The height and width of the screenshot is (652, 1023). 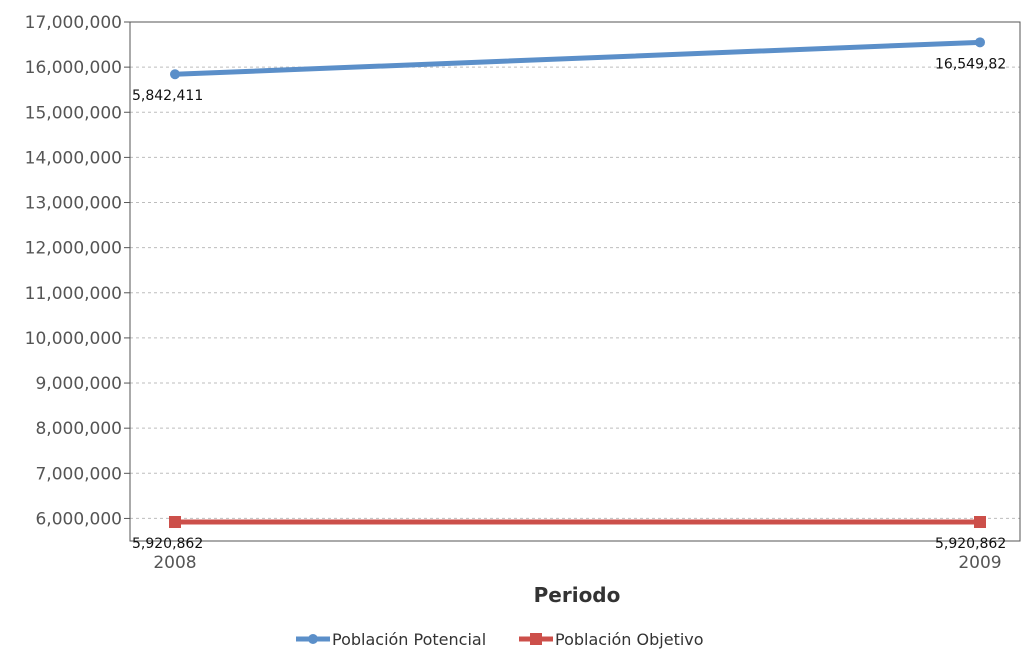 I want to click on y-tick-label: 7,000,000, so click(x=78, y=474).